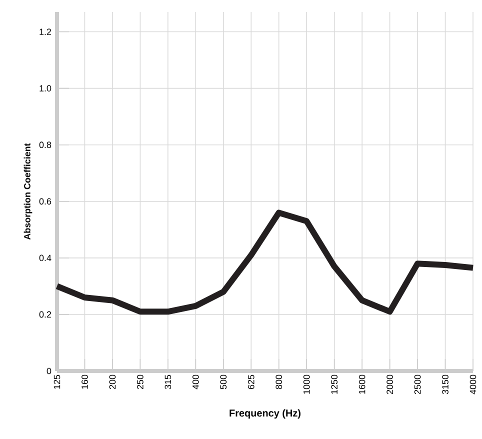  What do you see at coordinates (140, 382) in the screenshot?
I see `x-tick-label: 250` at bounding box center [140, 382].